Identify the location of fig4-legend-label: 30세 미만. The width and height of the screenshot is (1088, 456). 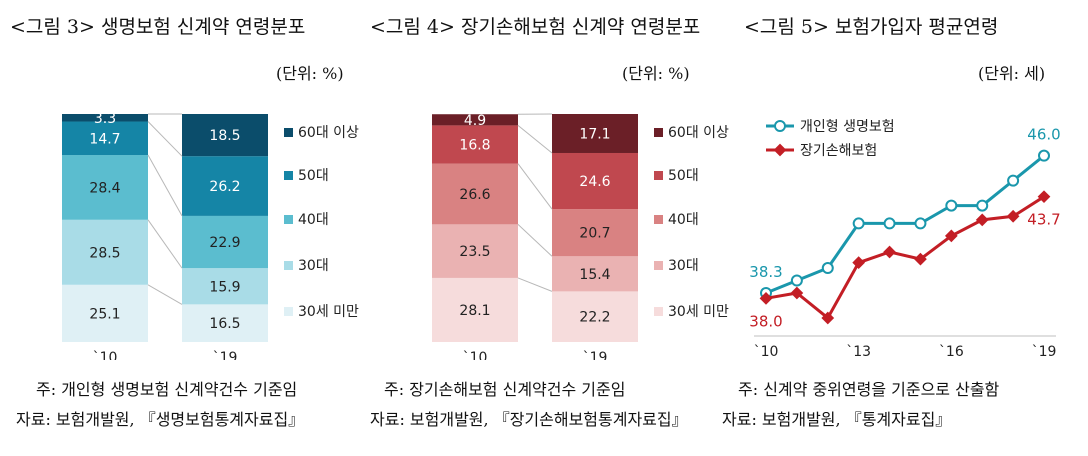
(698, 312).